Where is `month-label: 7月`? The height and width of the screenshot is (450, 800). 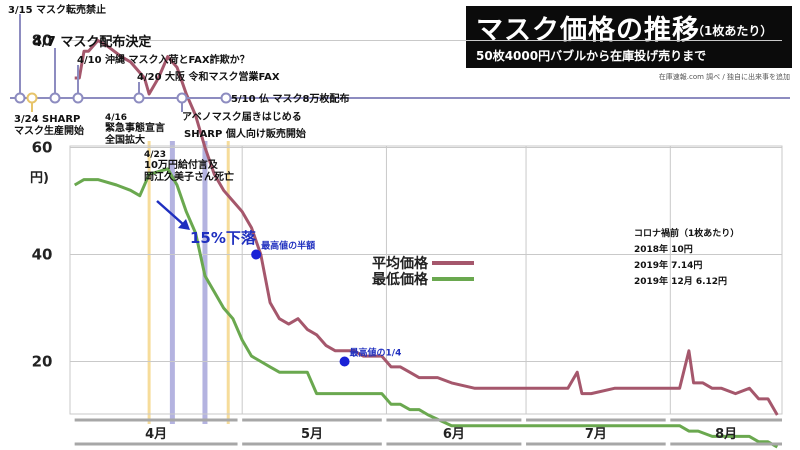
month-label: 7月 is located at coordinates (596, 434).